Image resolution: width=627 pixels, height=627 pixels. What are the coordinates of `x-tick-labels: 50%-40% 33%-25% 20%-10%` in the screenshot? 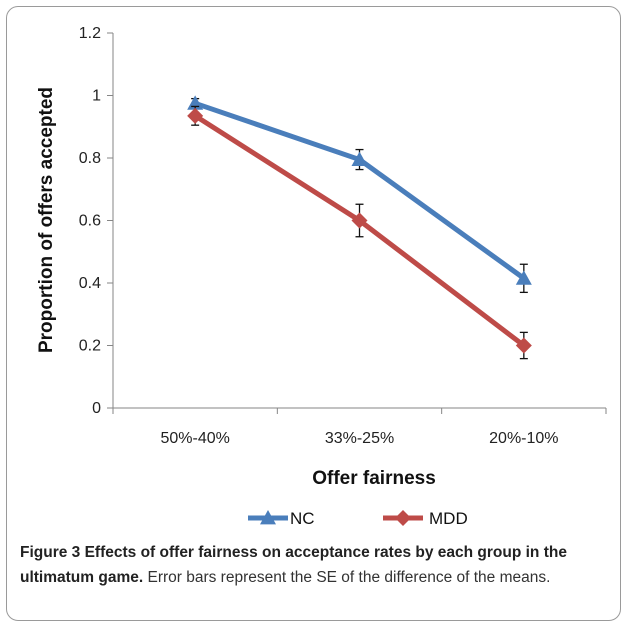 It's located at (359, 438).